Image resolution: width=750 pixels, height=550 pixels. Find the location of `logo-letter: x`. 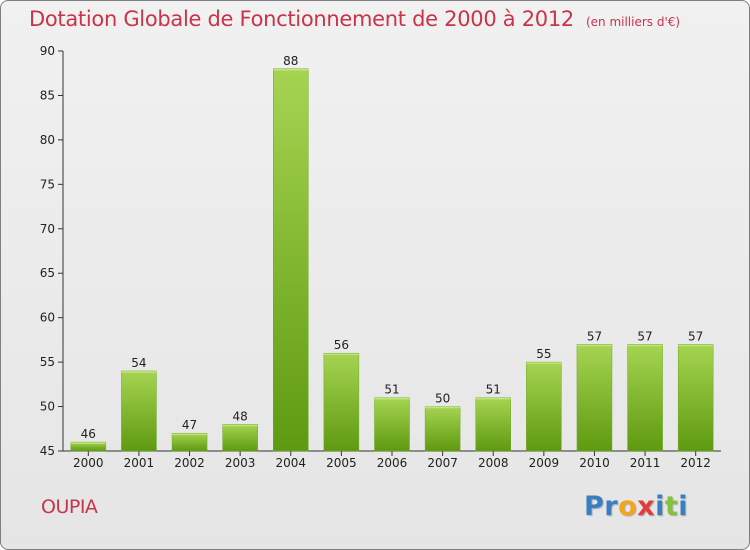

logo-letter: x is located at coordinates (646, 506).